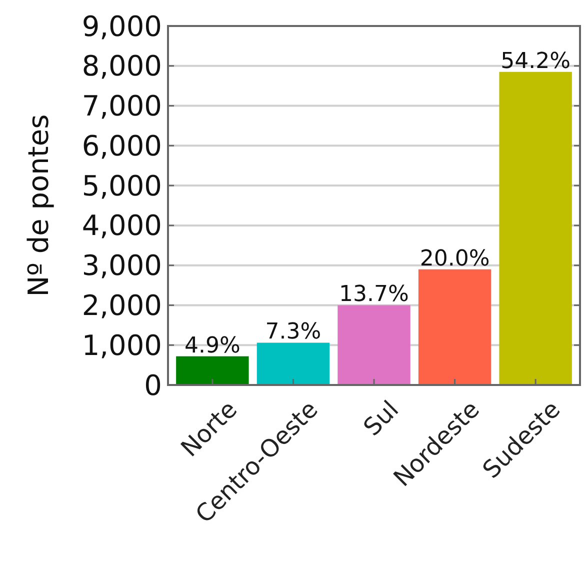  Describe the element at coordinates (455, 259) in the screenshot. I see `annotation: 20.0%` at that location.